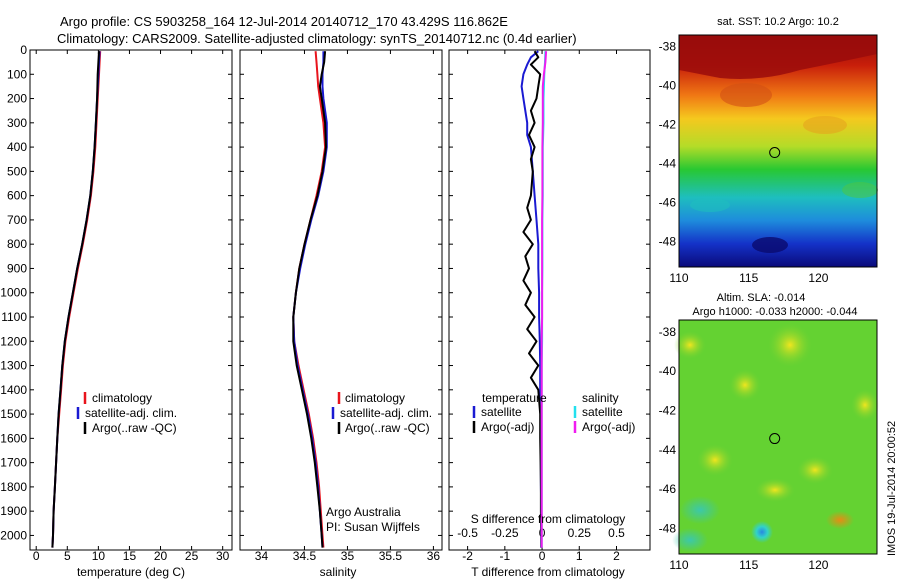  I want to click on legend-label-t-satellite: satellite, so click(501, 412).